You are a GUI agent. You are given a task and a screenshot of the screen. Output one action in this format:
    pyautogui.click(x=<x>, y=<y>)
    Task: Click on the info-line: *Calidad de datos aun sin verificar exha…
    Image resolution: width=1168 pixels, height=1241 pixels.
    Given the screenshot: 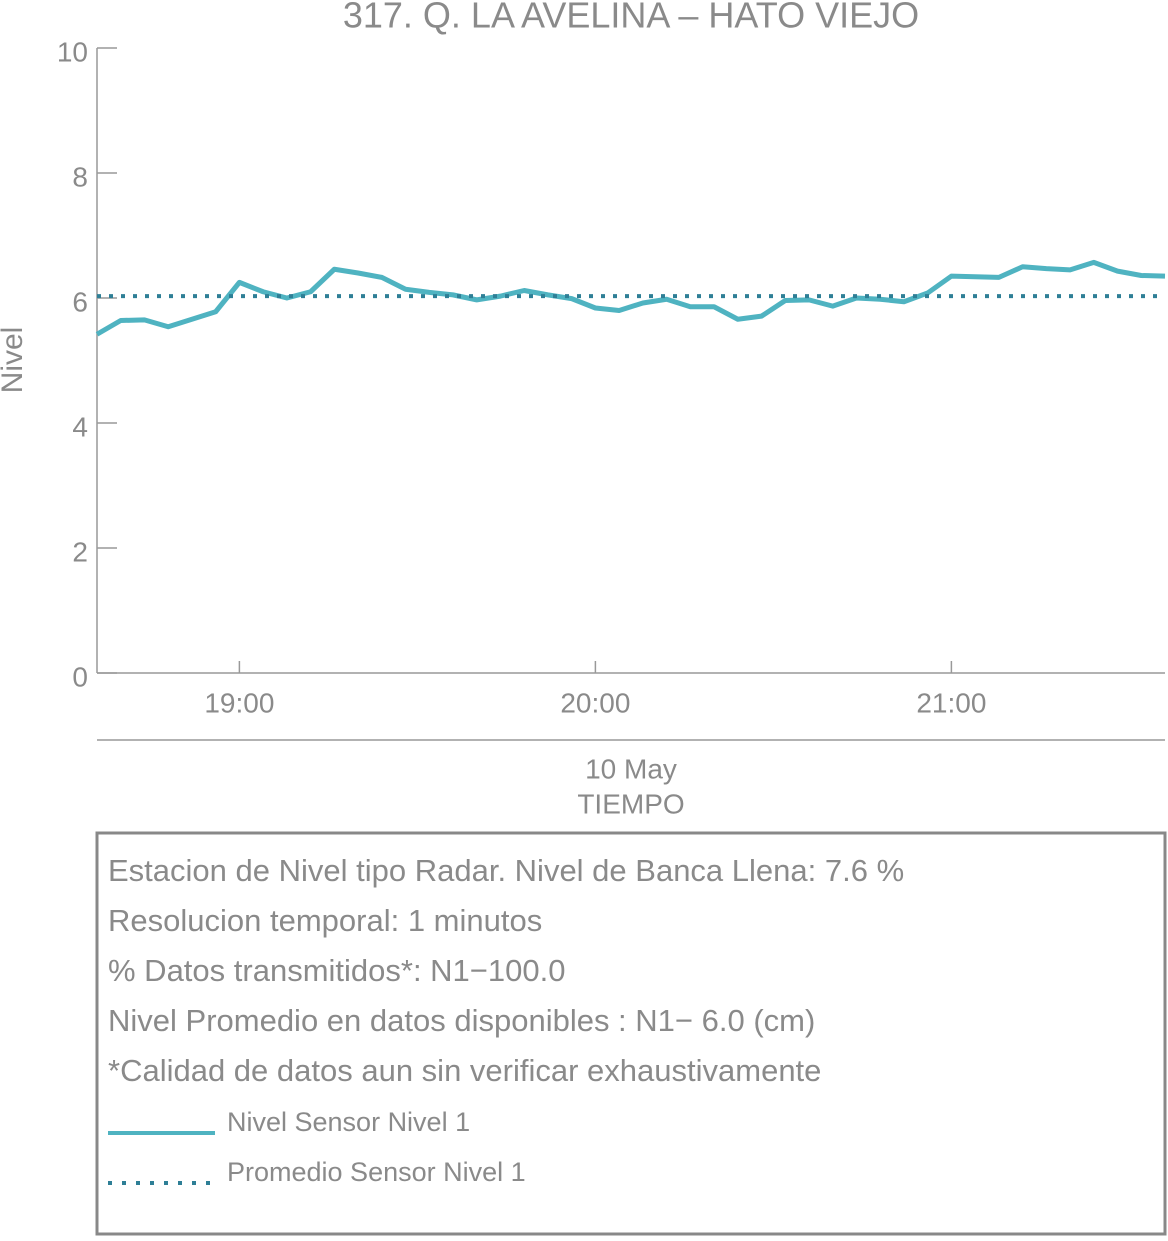 What is the action you would take?
    pyautogui.click(x=464, y=1070)
    